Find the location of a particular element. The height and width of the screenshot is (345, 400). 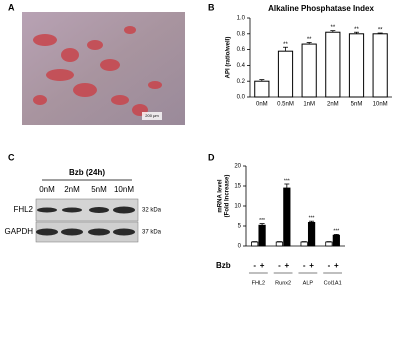

scale-bar-label: 200 μm is located at coordinates (152, 115).